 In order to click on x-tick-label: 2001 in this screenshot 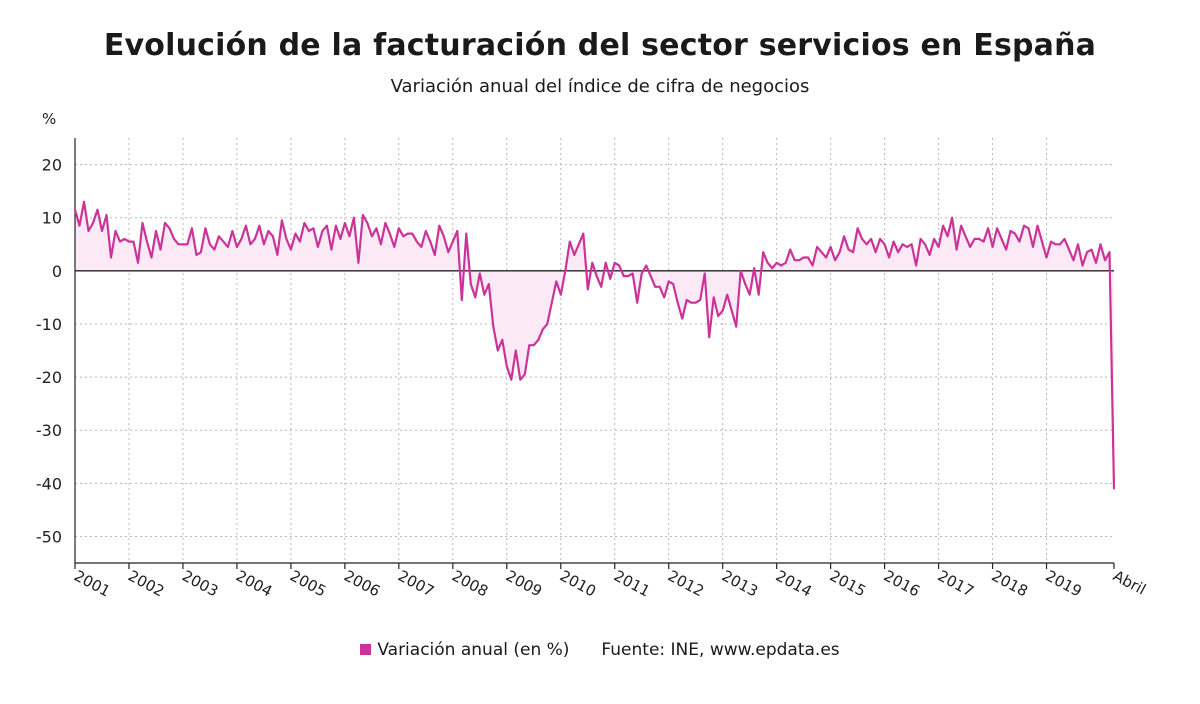, I will do `click(92, 584)`.